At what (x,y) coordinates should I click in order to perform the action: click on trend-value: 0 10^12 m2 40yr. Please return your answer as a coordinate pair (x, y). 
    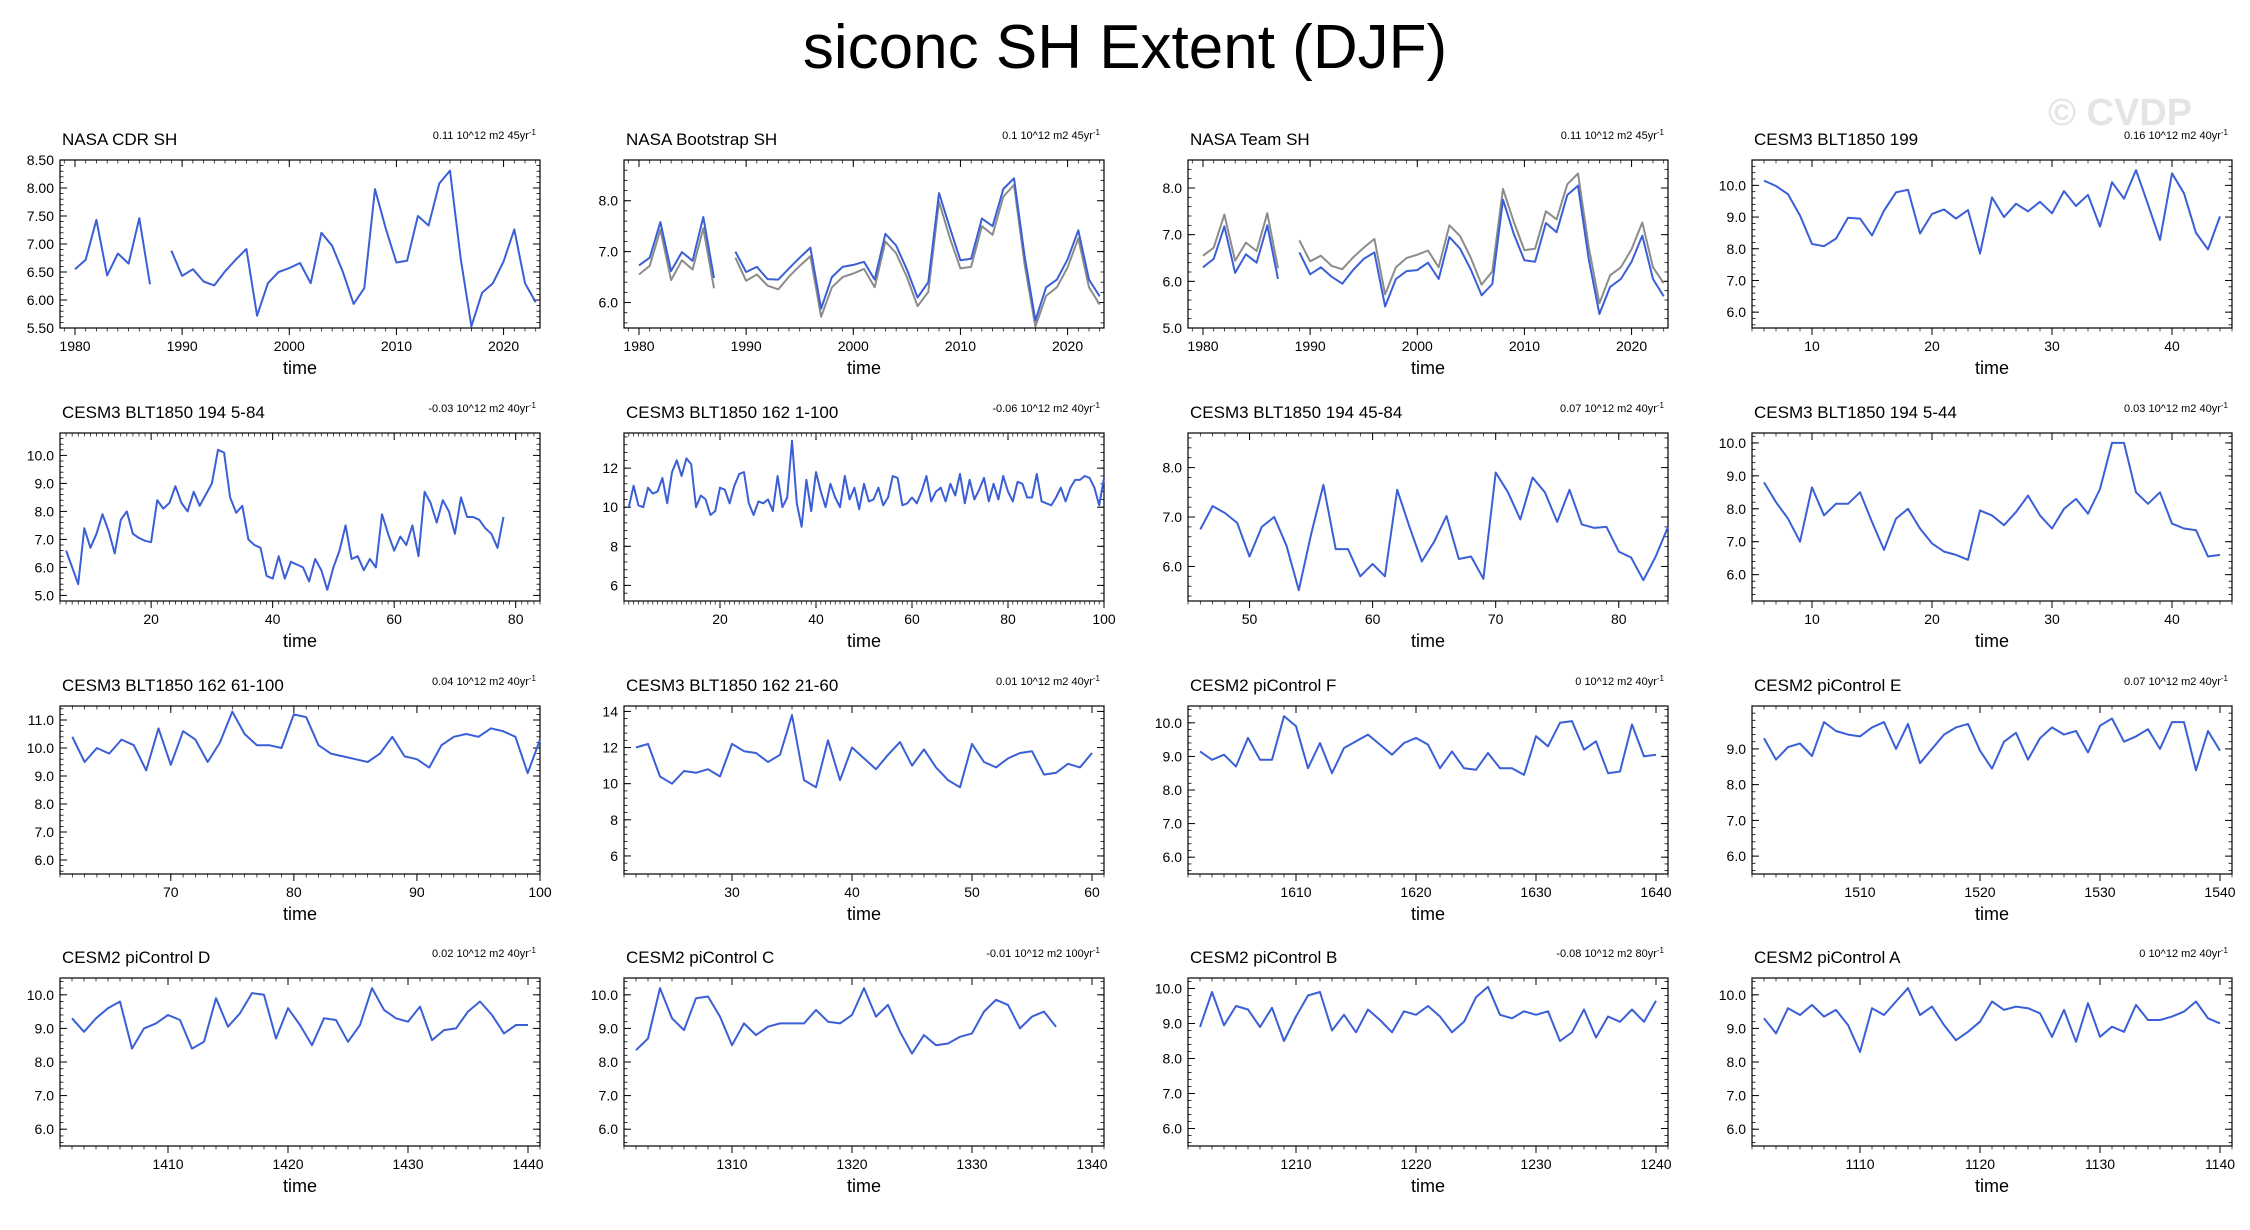
    Looking at the image, I should click on (1616, 682).